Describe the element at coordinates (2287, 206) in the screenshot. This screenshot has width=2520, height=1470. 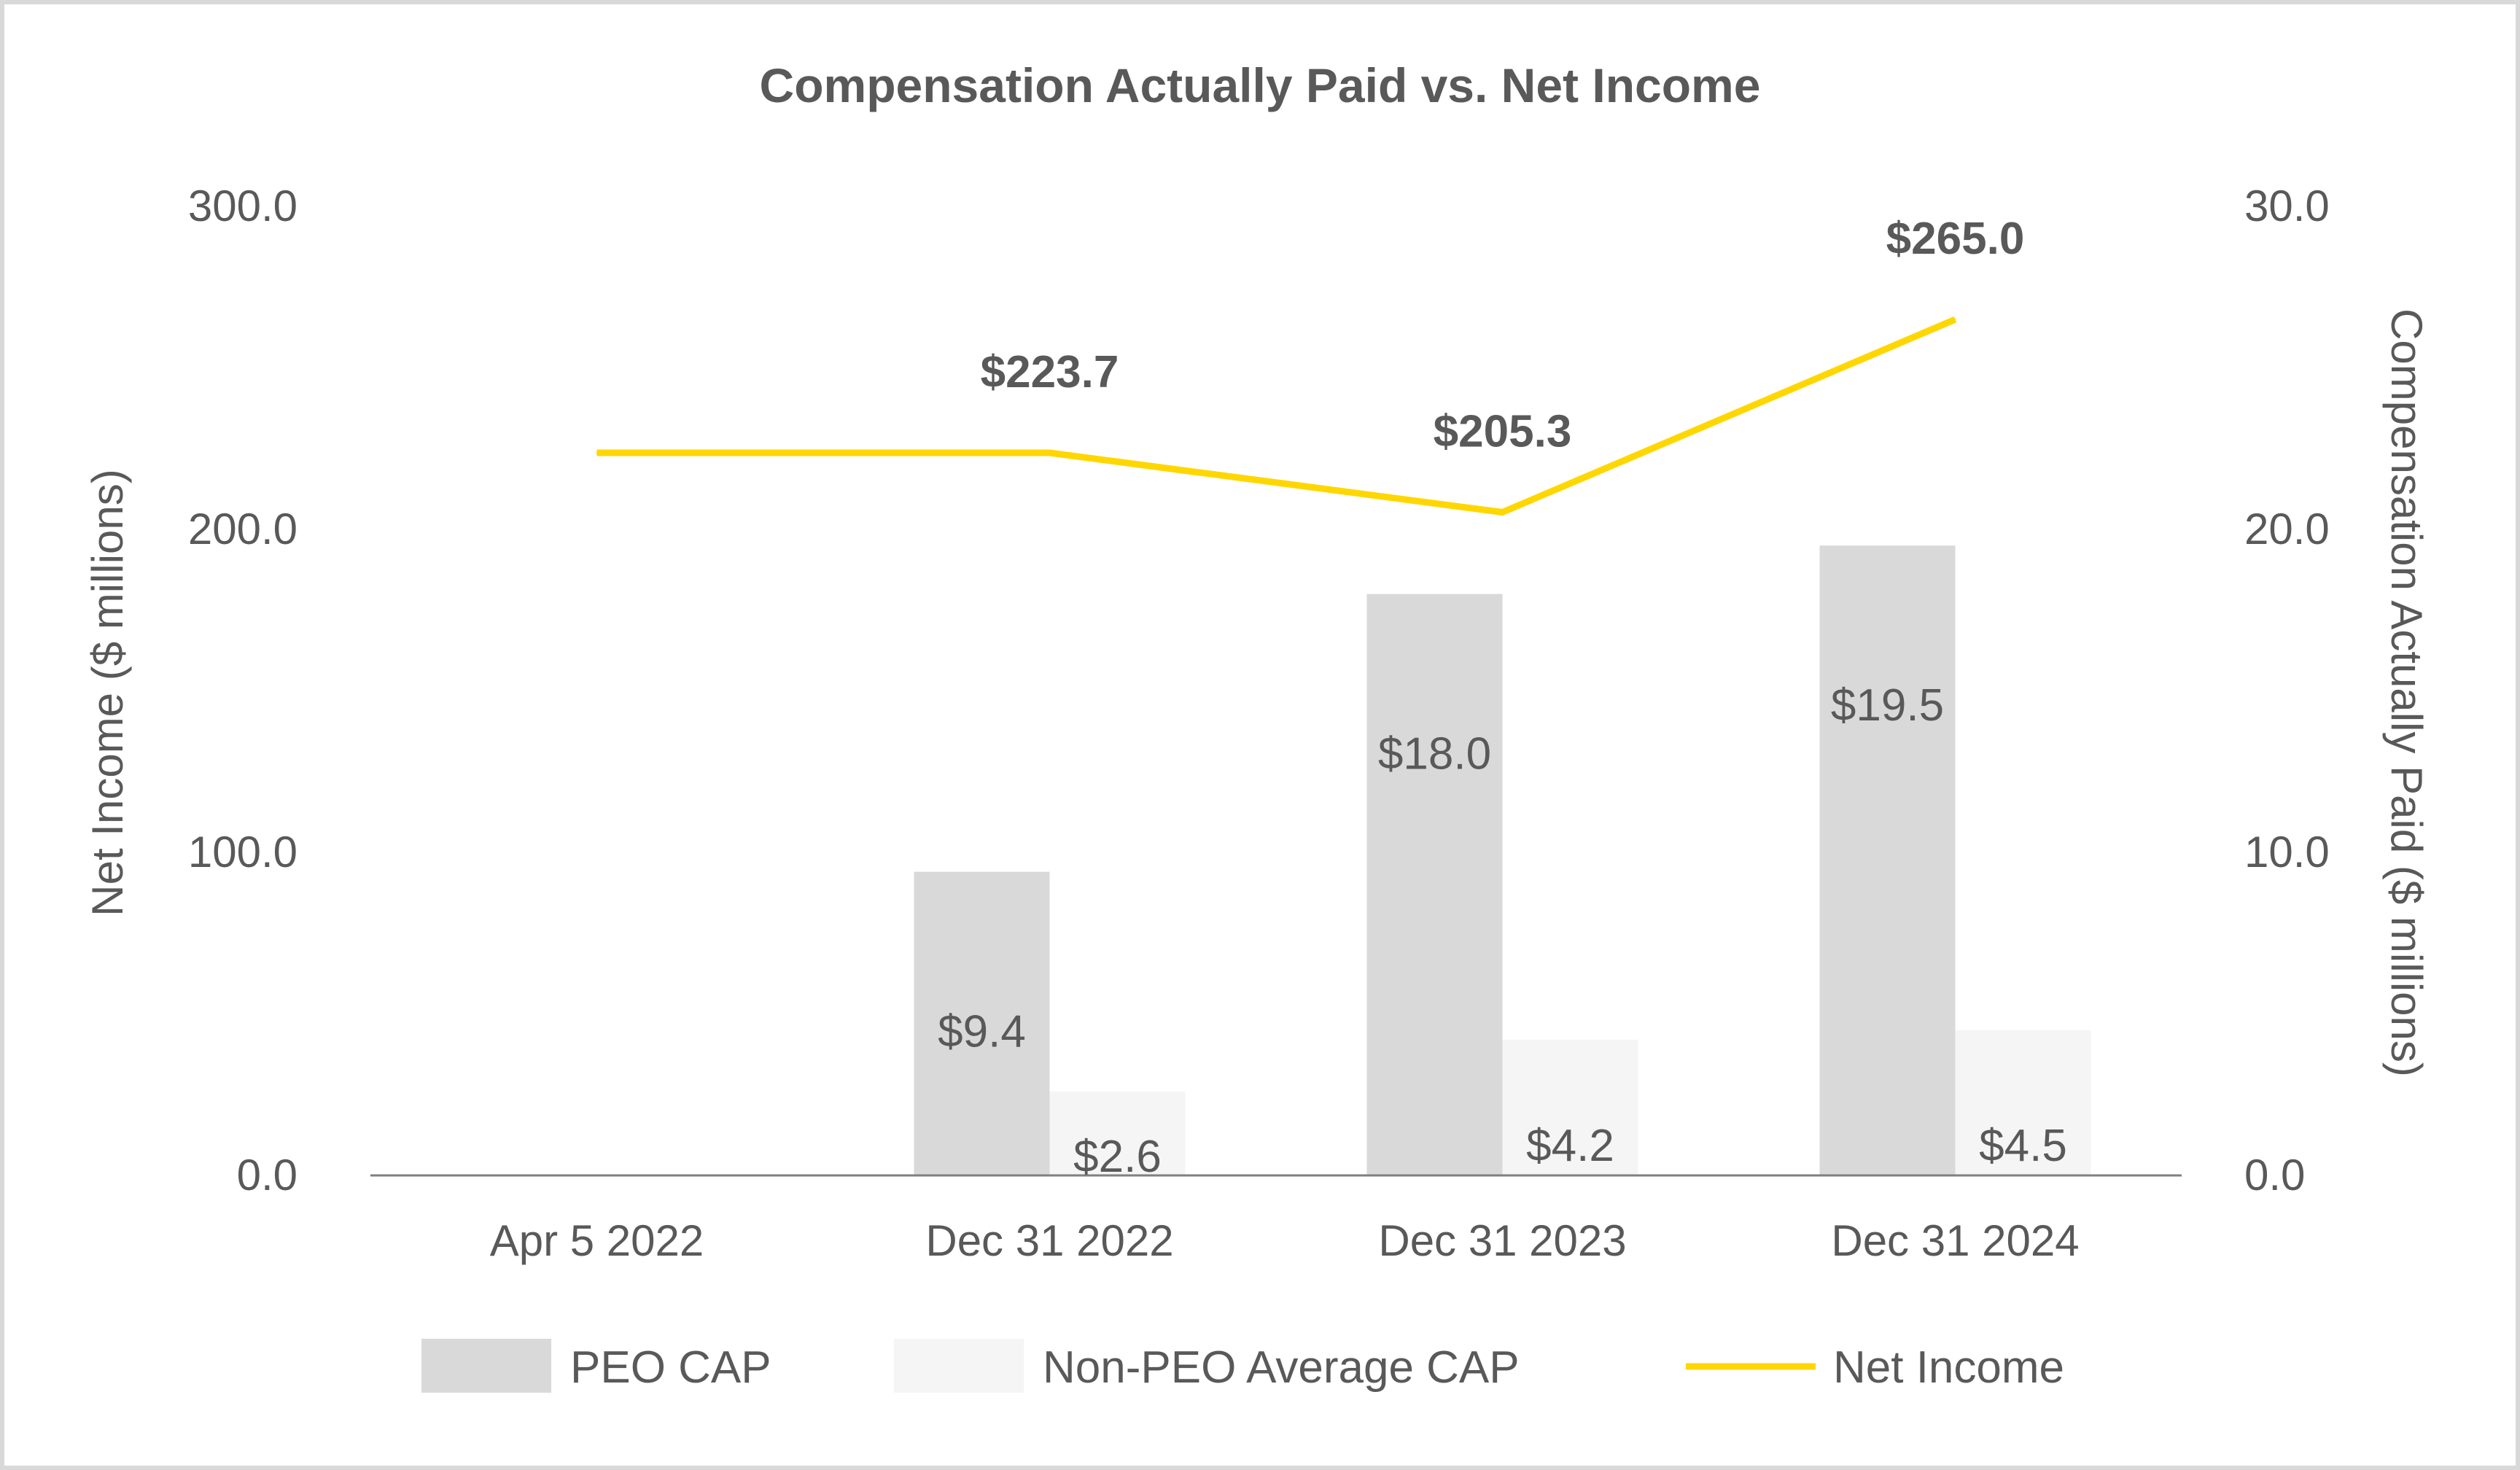
I see `y-right-tick-label: 30.0` at that location.